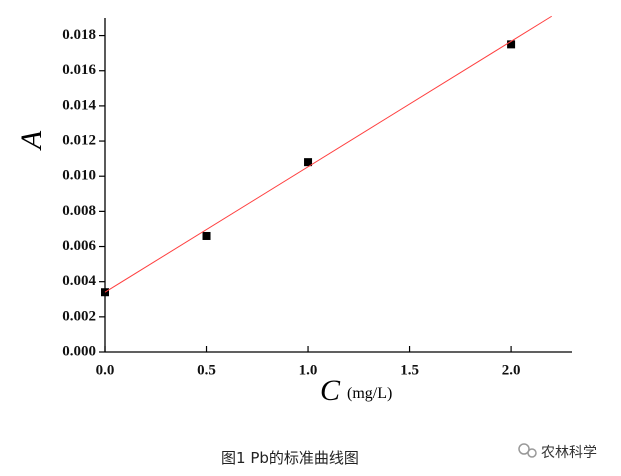 This screenshot has height=476, width=621. I want to click on x-tick-label: 0.5, so click(206, 370).